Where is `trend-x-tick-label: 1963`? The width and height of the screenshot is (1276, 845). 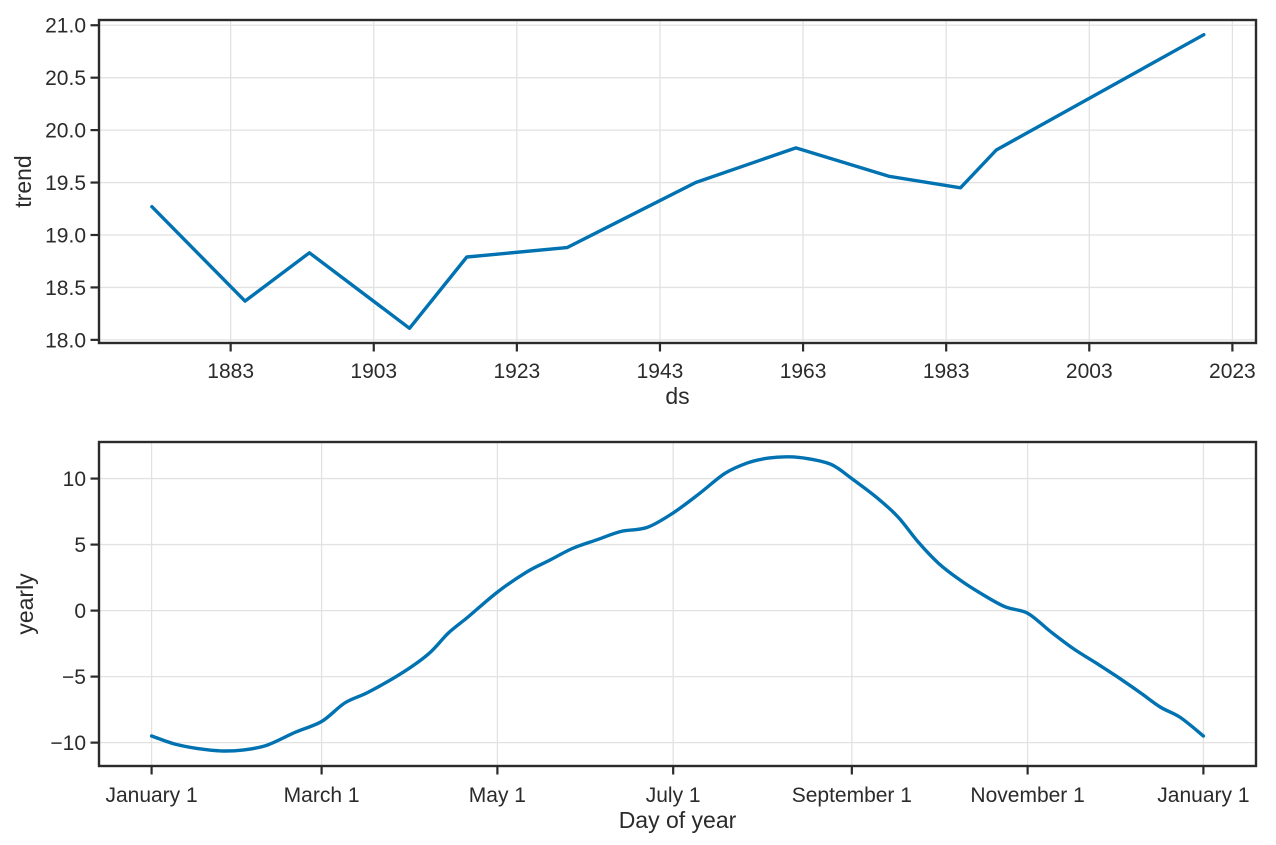 trend-x-tick-label: 1963 is located at coordinates (803, 371).